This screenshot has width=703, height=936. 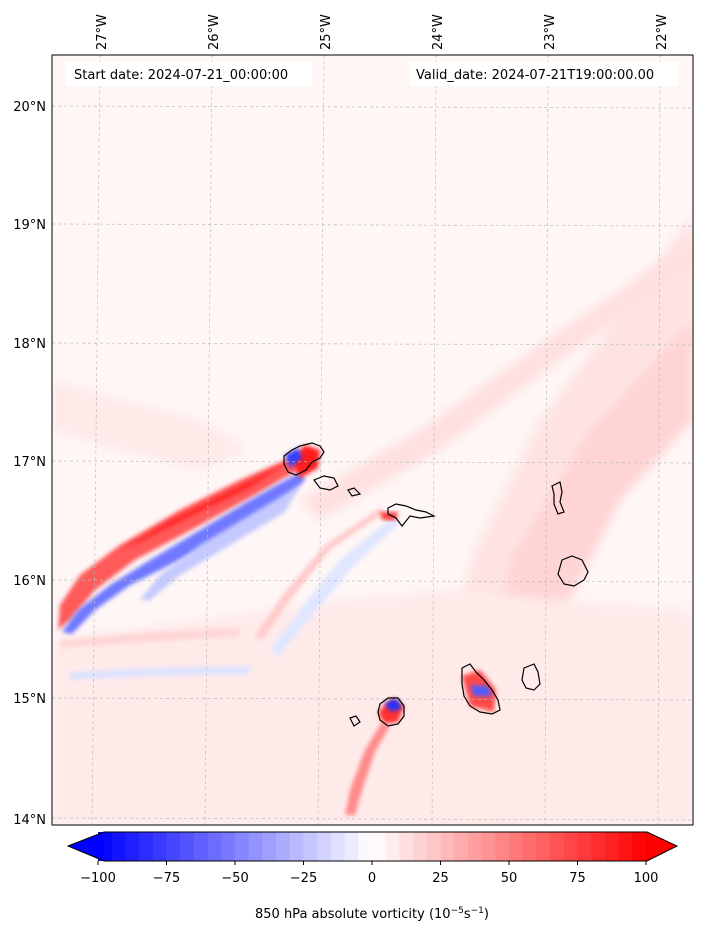 I want to click on colorbar-tick-label: −75, so click(x=166, y=878).